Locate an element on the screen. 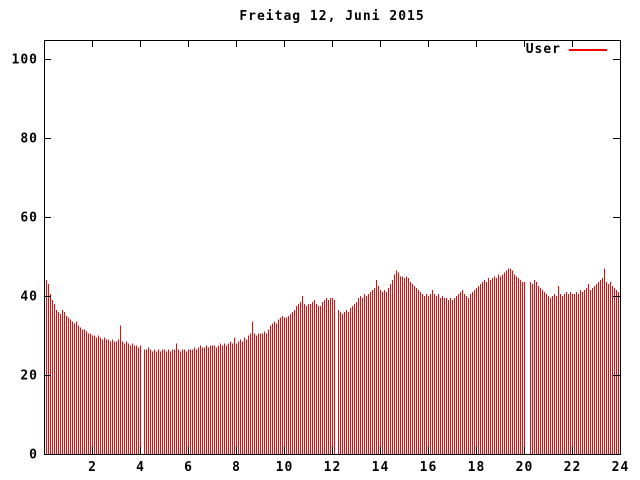 The image size is (640, 480). x-axis-tick-label: 20 is located at coordinates (525, 467).